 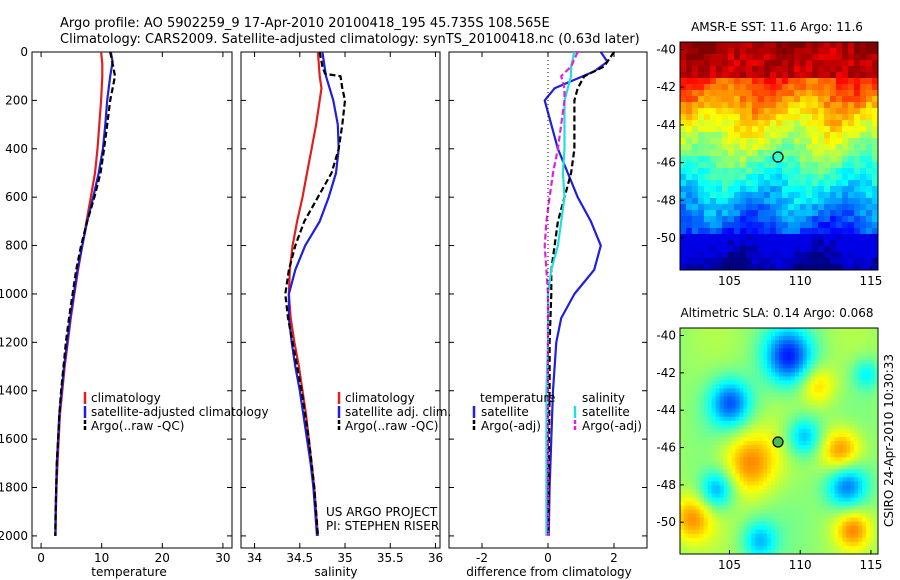 I want to click on sla-map-title: Altimetric SLA: 0.14 Argo: 0.068, so click(x=776, y=313).